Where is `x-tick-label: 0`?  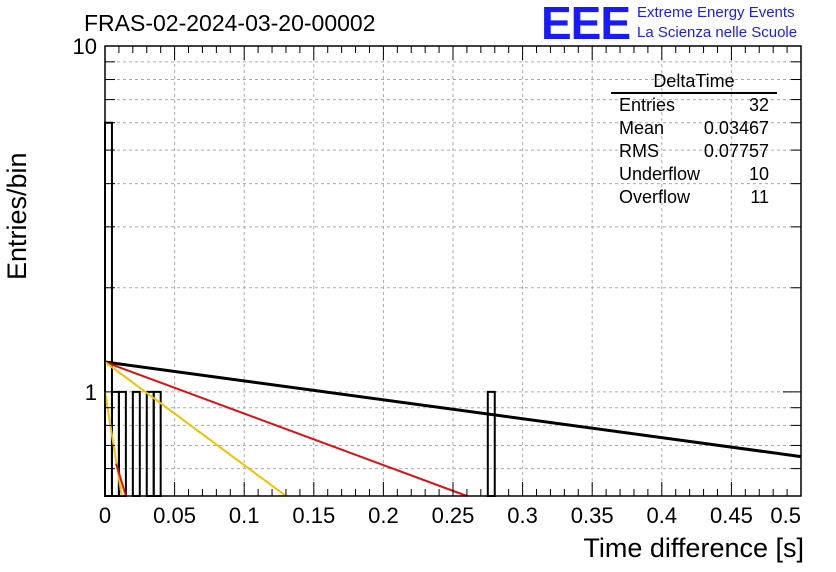
x-tick-label: 0 is located at coordinates (105, 515).